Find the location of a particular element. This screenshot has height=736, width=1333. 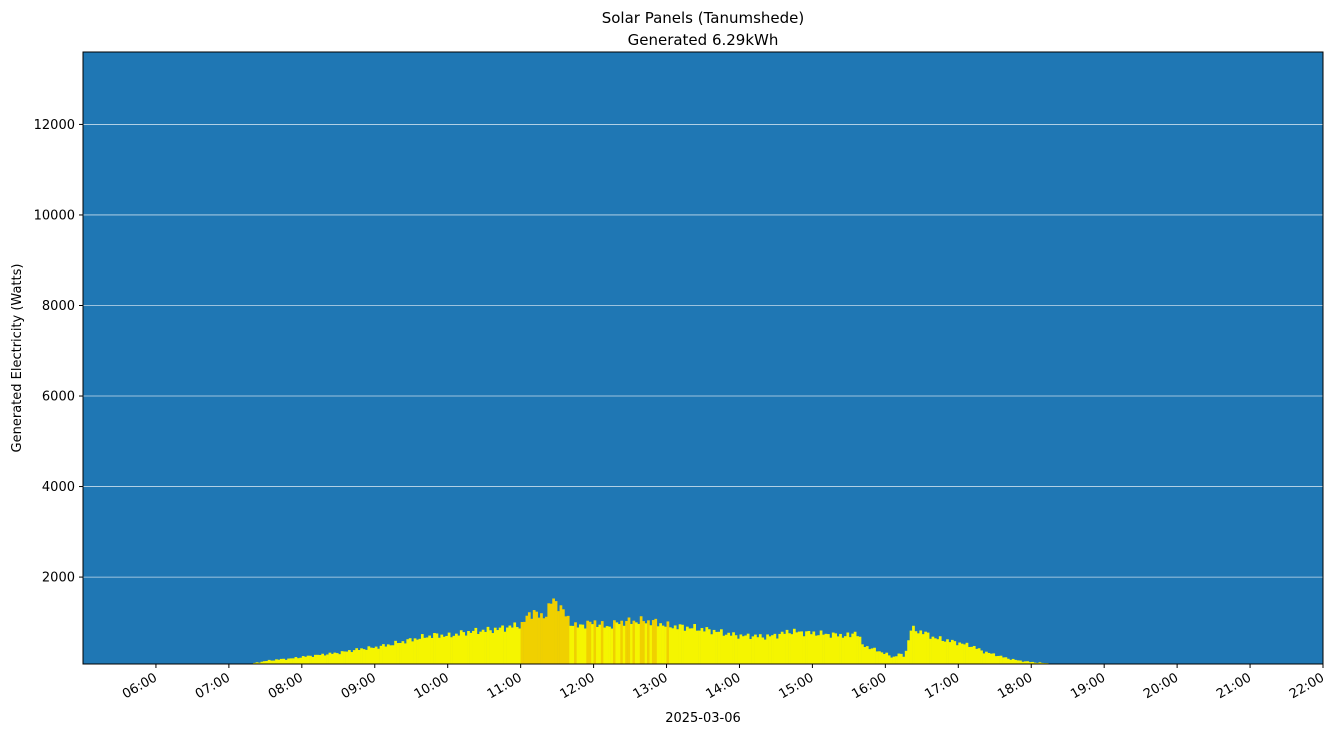

x-tick-label: 22:00 is located at coordinates (1307, 686).